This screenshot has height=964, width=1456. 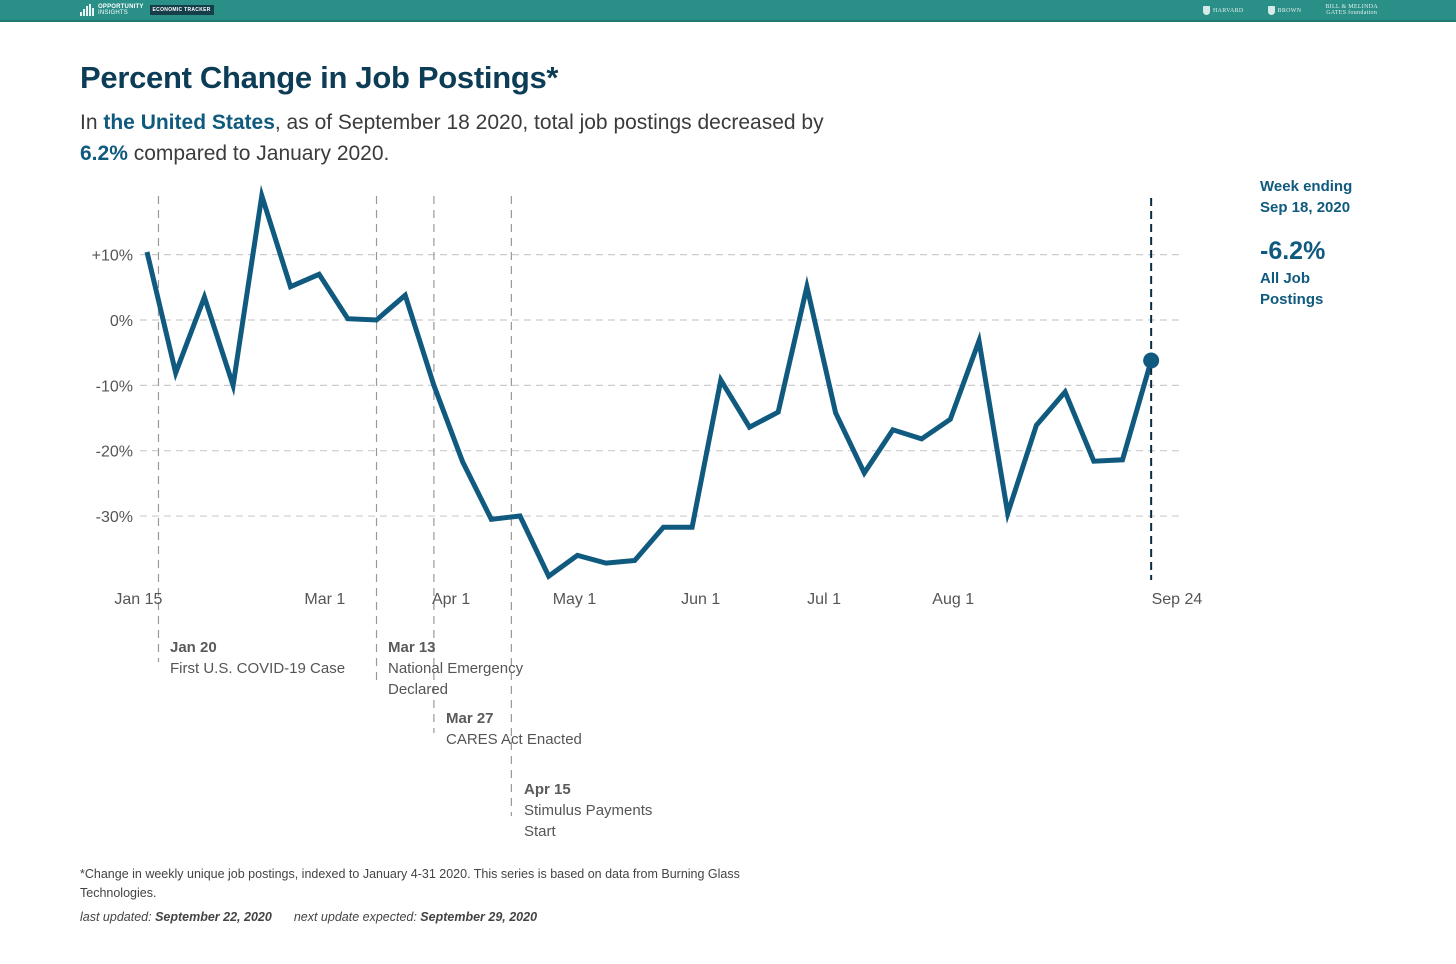 What do you see at coordinates (113, 13) in the screenshot?
I see `brand-line-2: INSIGHTS` at bounding box center [113, 13].